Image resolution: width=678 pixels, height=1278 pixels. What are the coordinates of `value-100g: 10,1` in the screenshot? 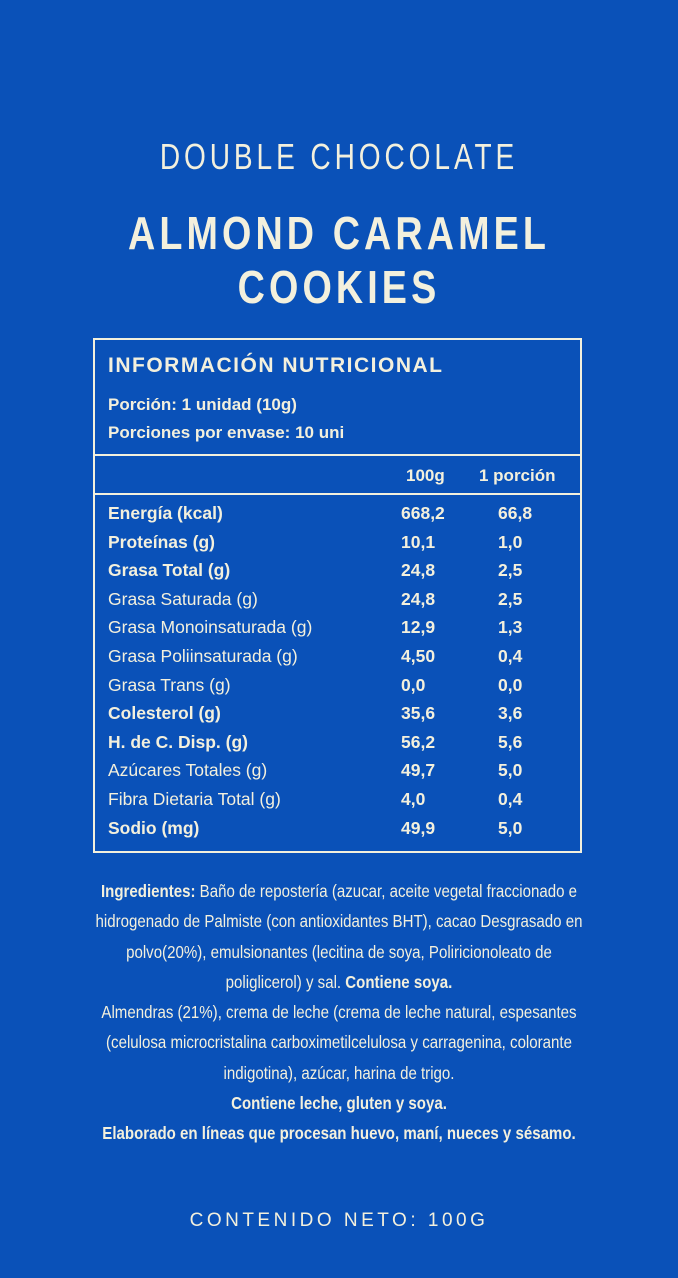 It's located at (418, 541).